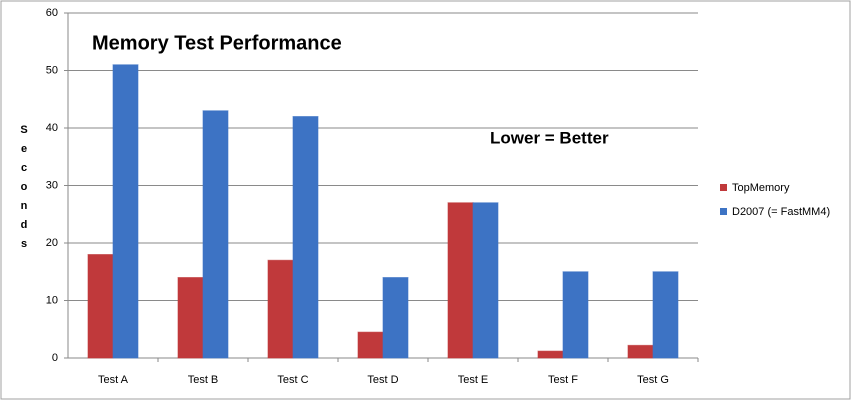 The height and width of the screenshot is (405, 855). What do you see at coordinates (382, 380) in the screenshot?
I see `x-tick-label: Test D` at bounding box center [382, 380].